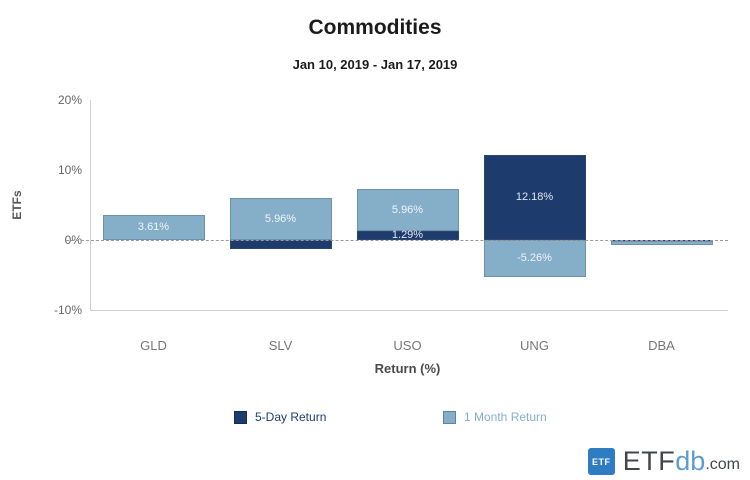 The height and width of the screenshot is (480, 750). What do you see at coordinates (407, 235) in the screenshot?
I see `bar-uso-5-day-return` at bounding box center [407, 235].